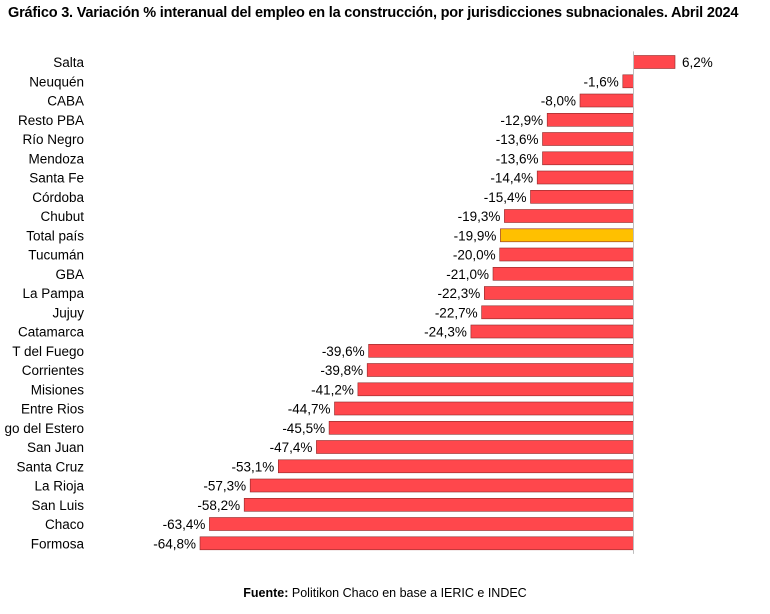 This screenshot has height=614, width=770. I want to click on category-label-1: Neuquén, so click(56, 81).